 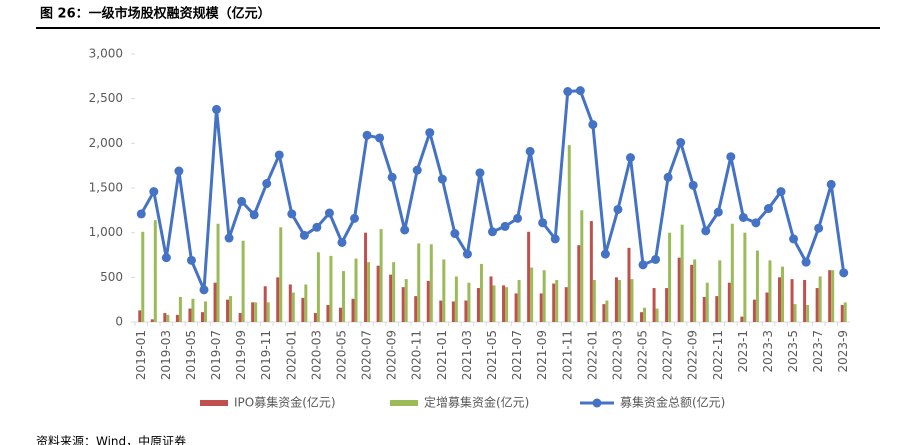 What do you see at coordinates (818, 351) in the screenshot?
I see `x-tick-label: 2023-7` at bounding box center [818, 351].